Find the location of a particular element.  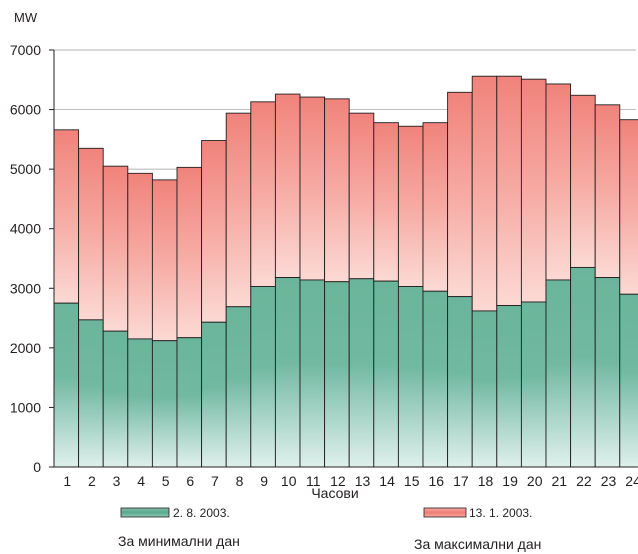

y-tick-label-2000: 2000 is located at coordinates (25, 348).